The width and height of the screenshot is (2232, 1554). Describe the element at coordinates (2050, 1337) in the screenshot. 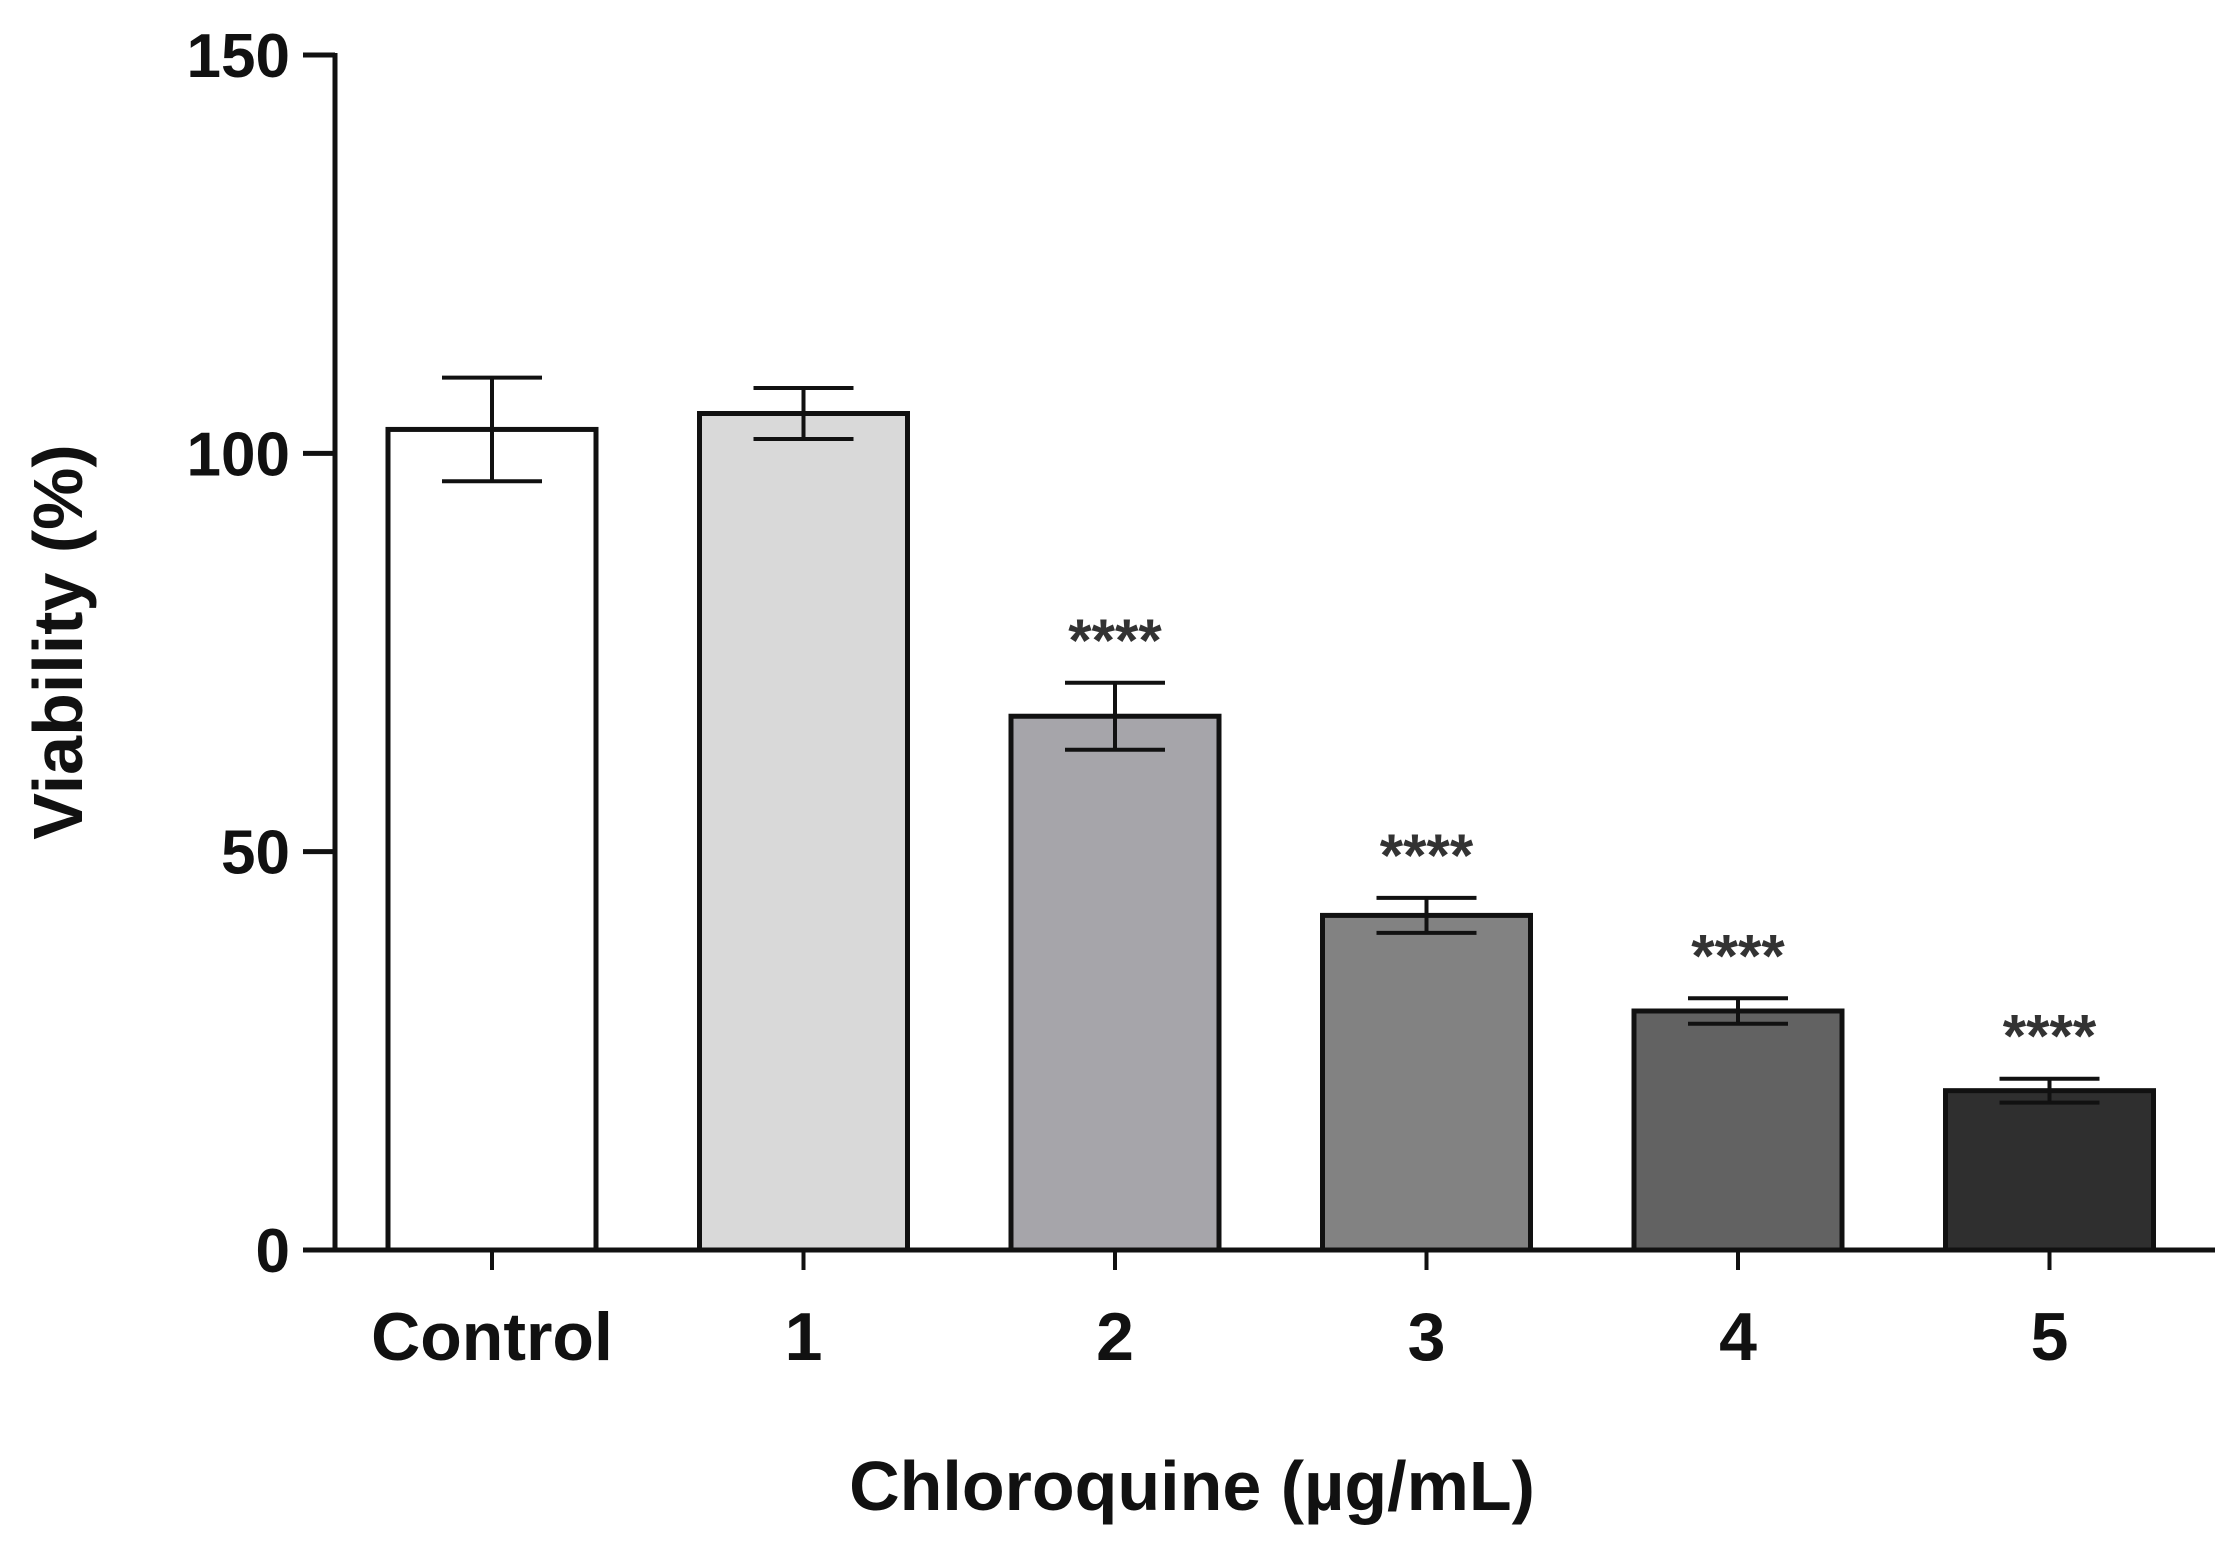

I see `x-tick-label-5: 5` at that location.